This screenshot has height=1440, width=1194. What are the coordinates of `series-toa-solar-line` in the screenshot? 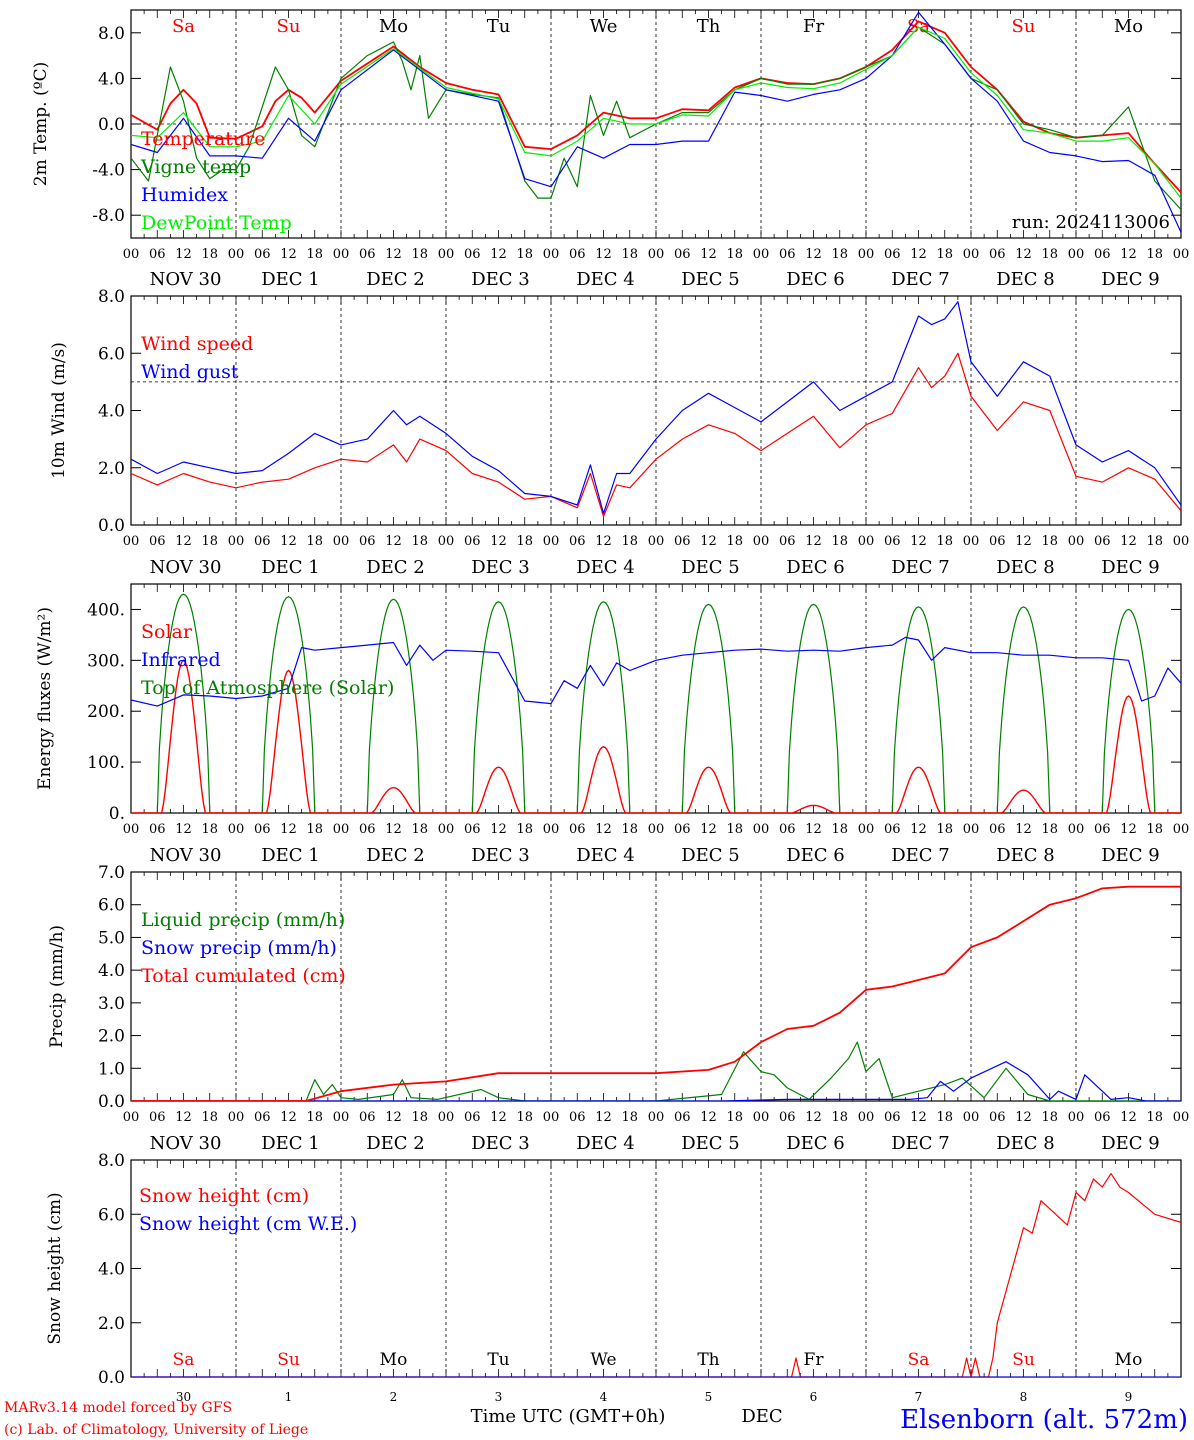 It's located at (656, 703).